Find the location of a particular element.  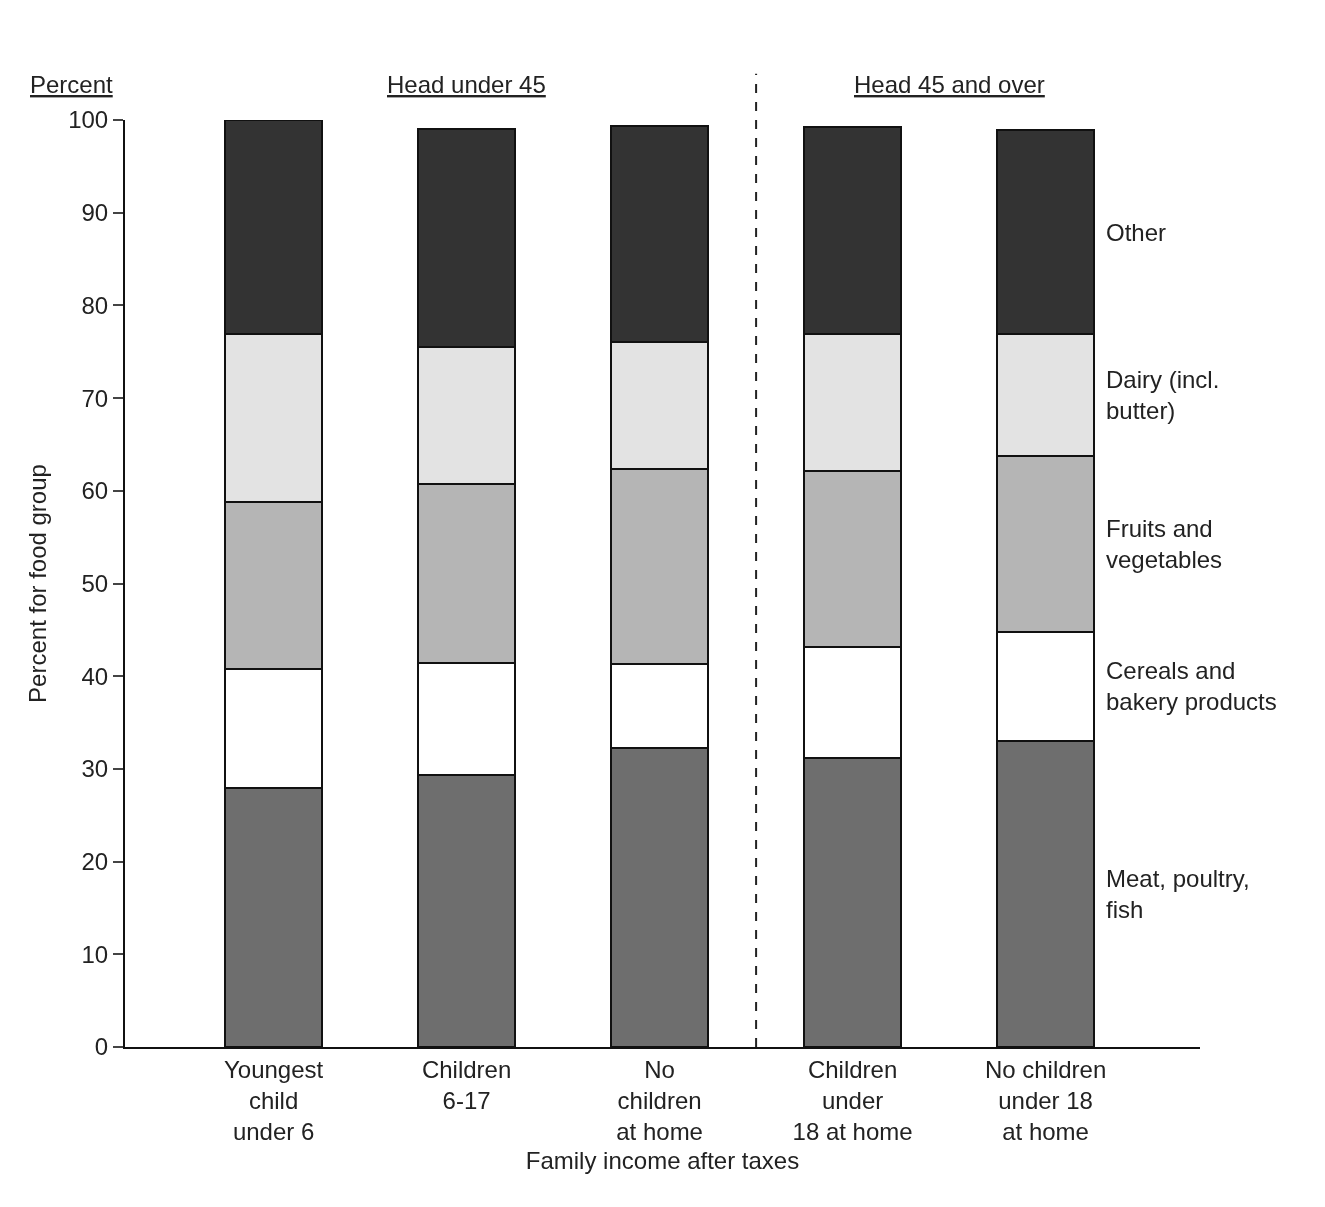

y-tick-label: 100 is located at coordinates (88, 120).